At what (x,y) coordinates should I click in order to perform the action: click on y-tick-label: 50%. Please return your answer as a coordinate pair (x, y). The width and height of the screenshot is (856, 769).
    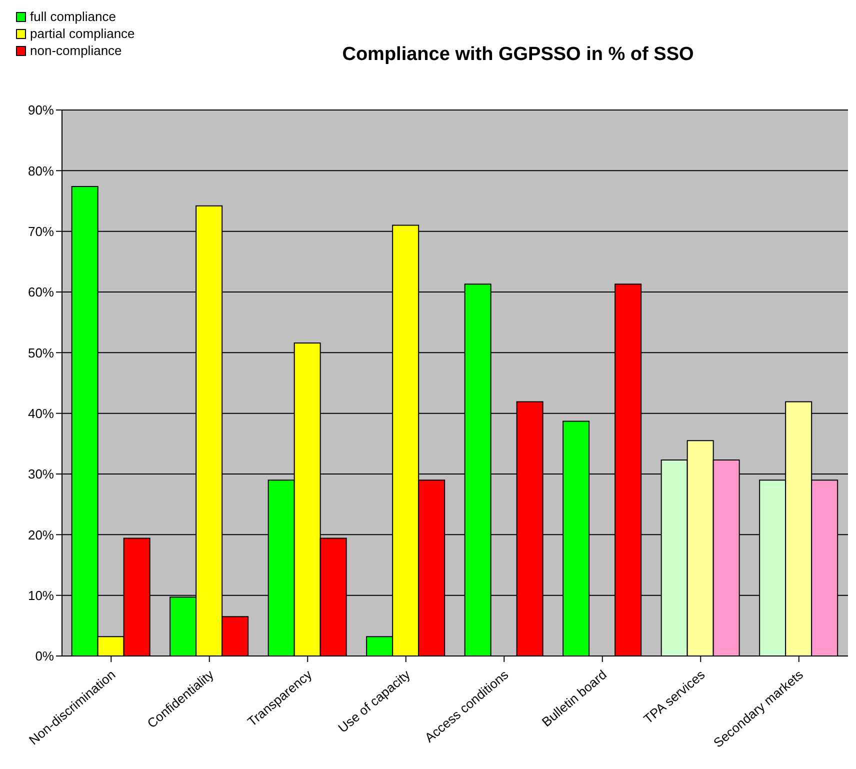
    Looking at the image, I should click on (41, 352).